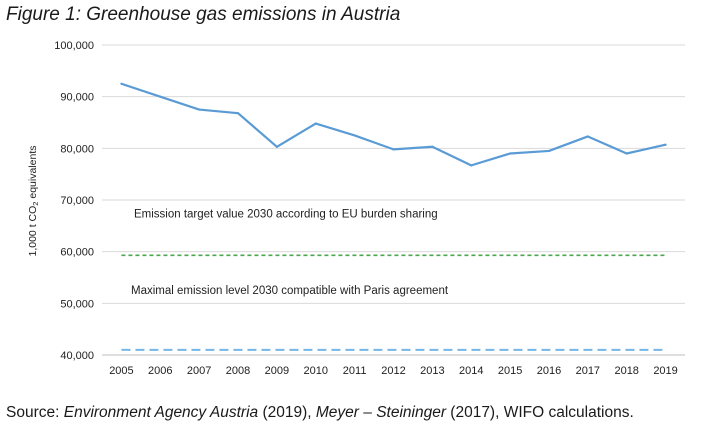  What do you see at coordinates (665, 371) in the screenshot?
I see `x-tick-label: 2019` at bounding box center [665, 371].